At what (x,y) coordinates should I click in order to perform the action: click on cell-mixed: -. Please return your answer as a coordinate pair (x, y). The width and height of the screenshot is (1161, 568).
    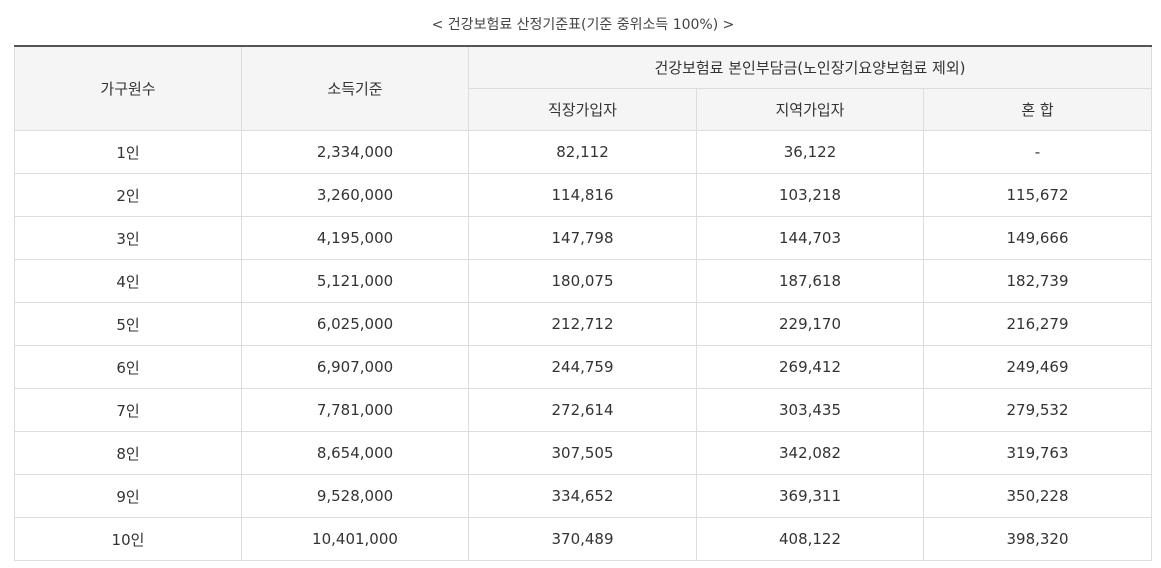
    Looking at the image, I should click on (1037, 152).